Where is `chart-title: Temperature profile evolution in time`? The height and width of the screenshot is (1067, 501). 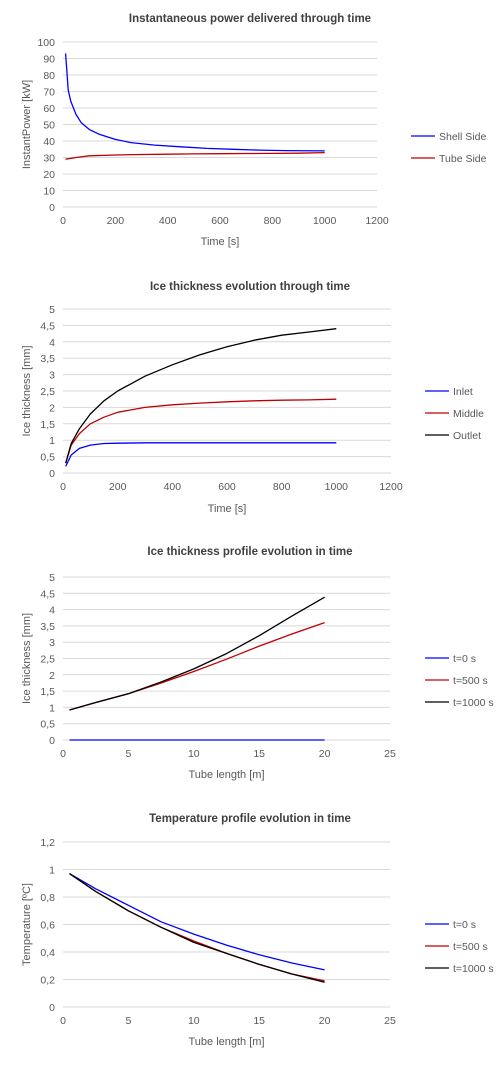
chart-title: Temperature profile evolution in time is located at coordinates (250, 819).